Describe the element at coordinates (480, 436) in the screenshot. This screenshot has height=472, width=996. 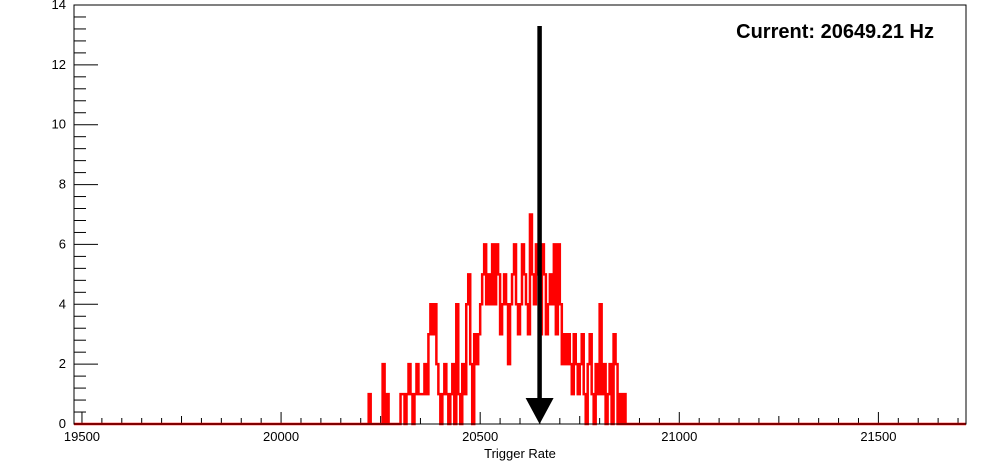
I see `x-tick-label: 20500` at that location.